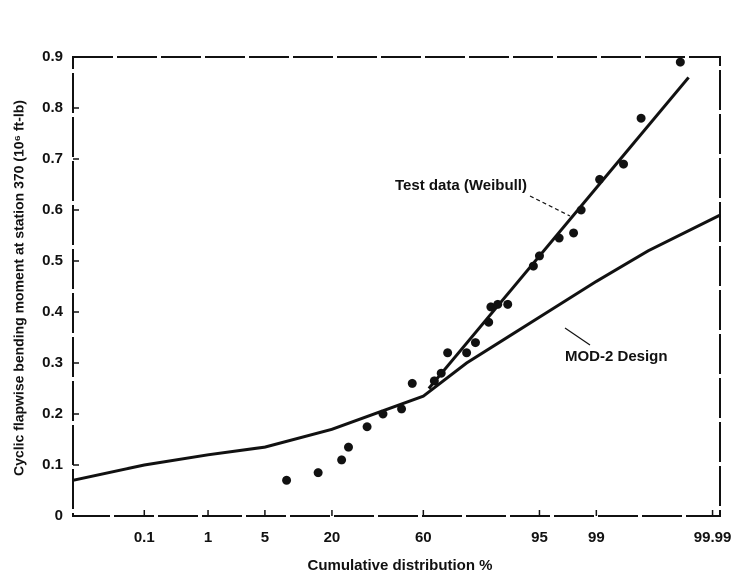 The image size is (753, 581). What do you see at coordinates (539, 537) in the screenshot?
I see `x-tick-label: 95` at bounding box center [539, 537].